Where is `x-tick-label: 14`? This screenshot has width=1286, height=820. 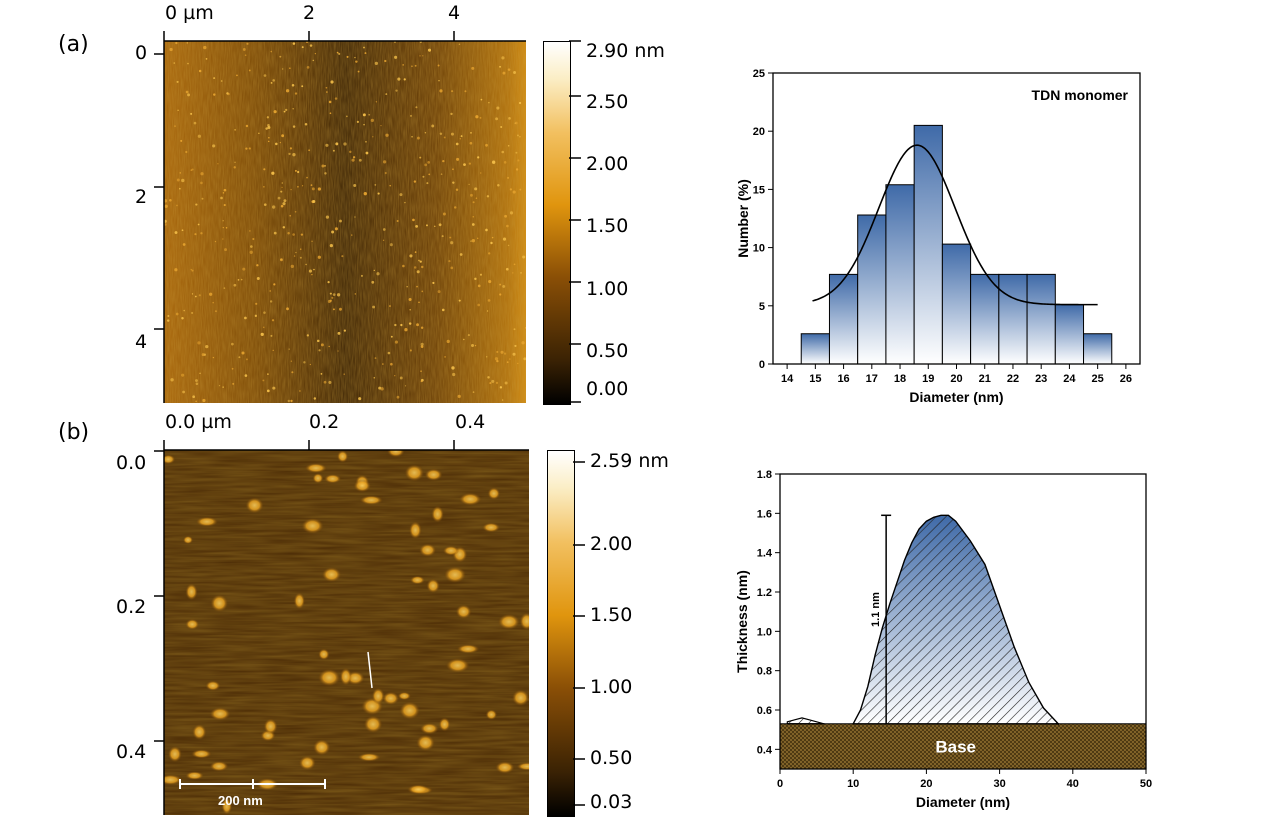 x-tick-label: 14 is located at coordinates (787, 379).